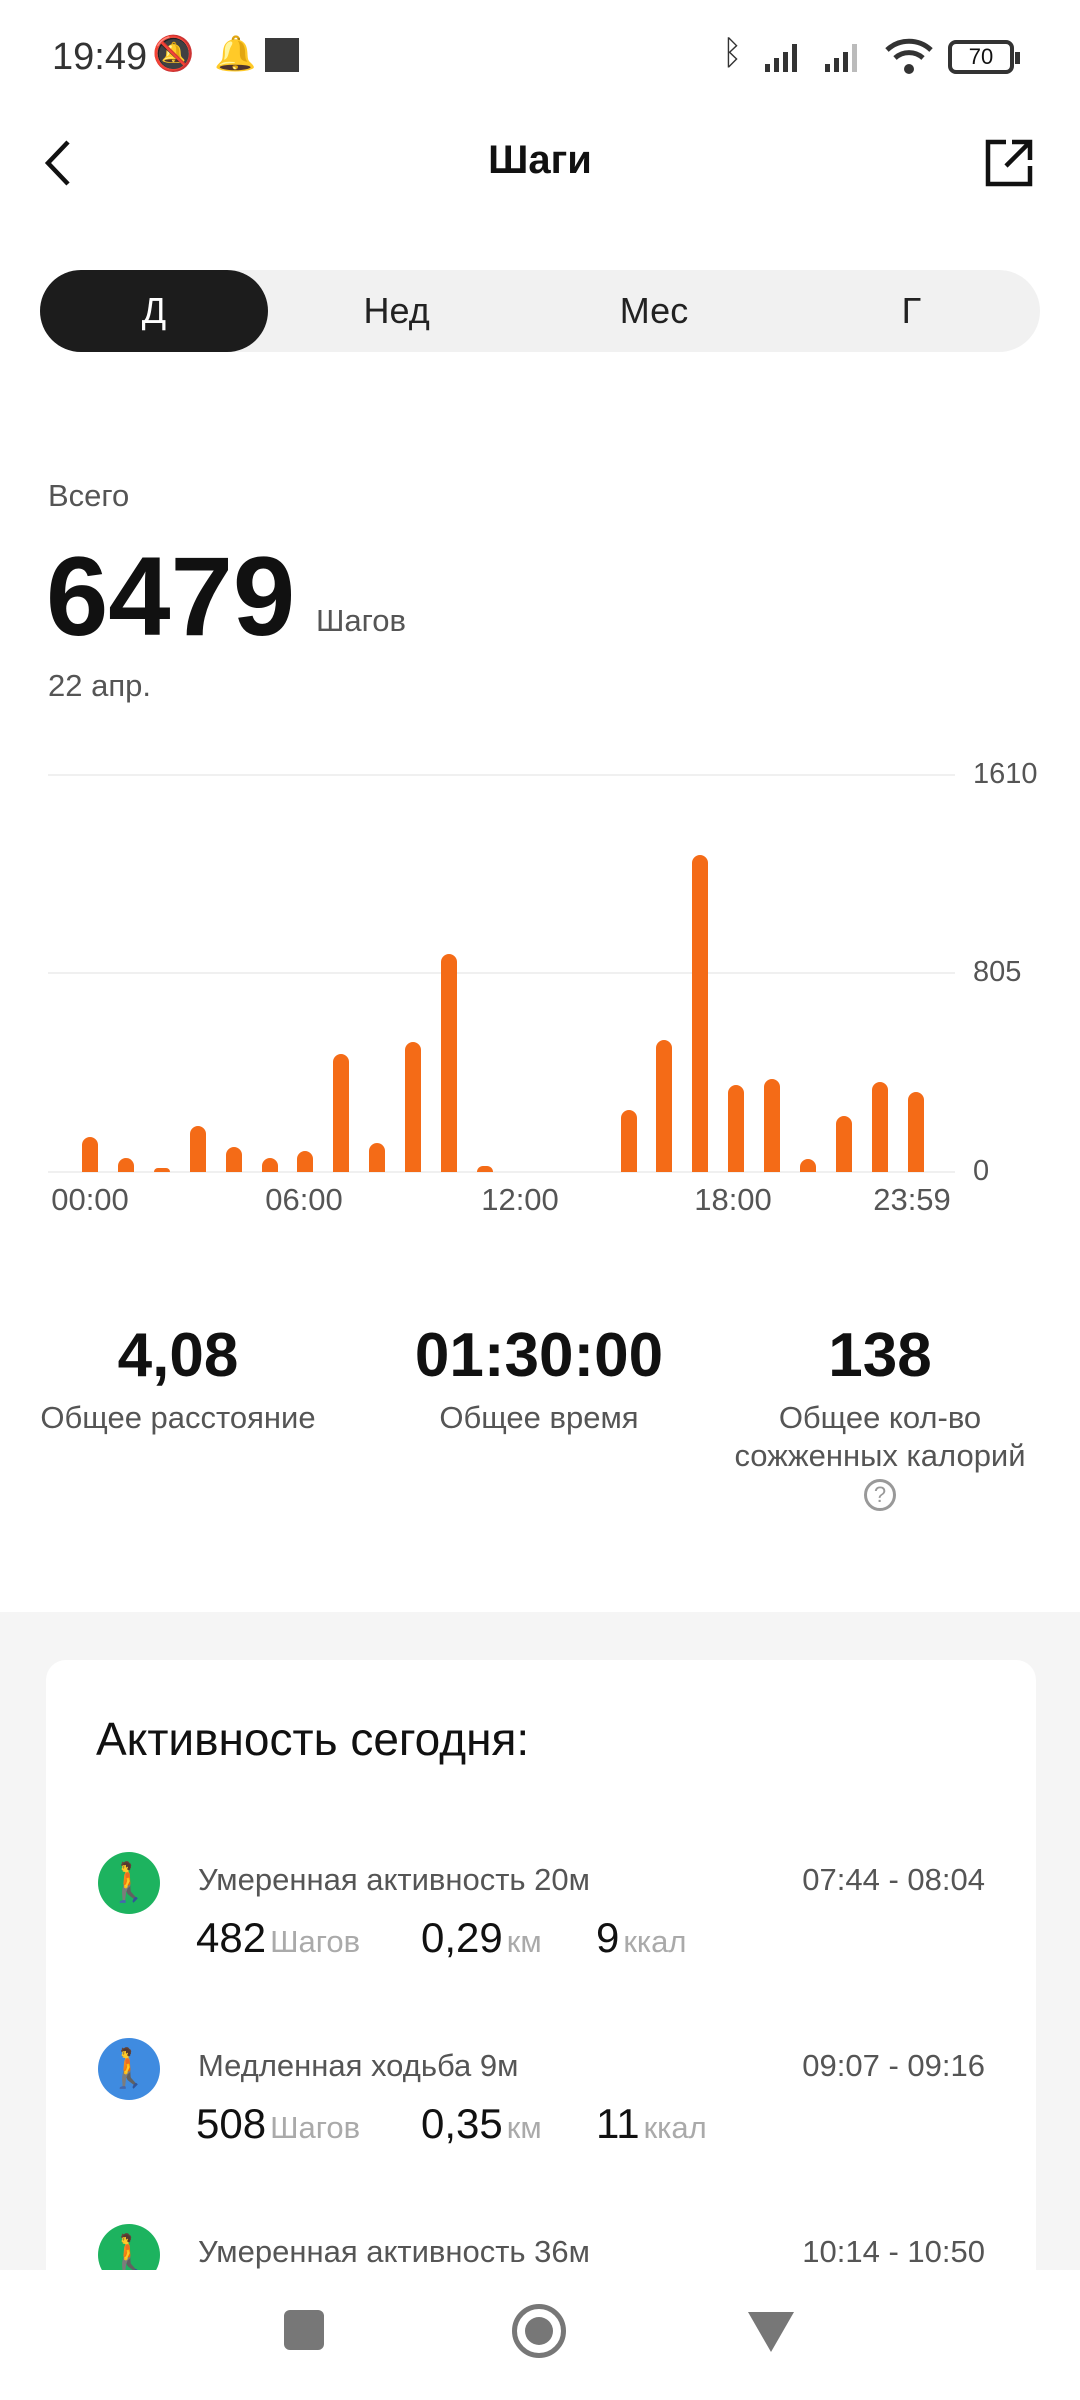  Describe the element at coordinates (520, 1199) in the screenshot. I see `x-tick: 12:00` at that location.